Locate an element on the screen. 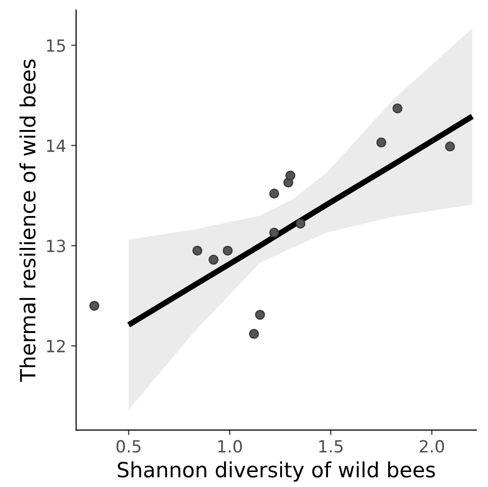 This screenshot has height=487, width=488. x-axis-title: Shannon diversity of wild bees is located at coordinates (276, 471).